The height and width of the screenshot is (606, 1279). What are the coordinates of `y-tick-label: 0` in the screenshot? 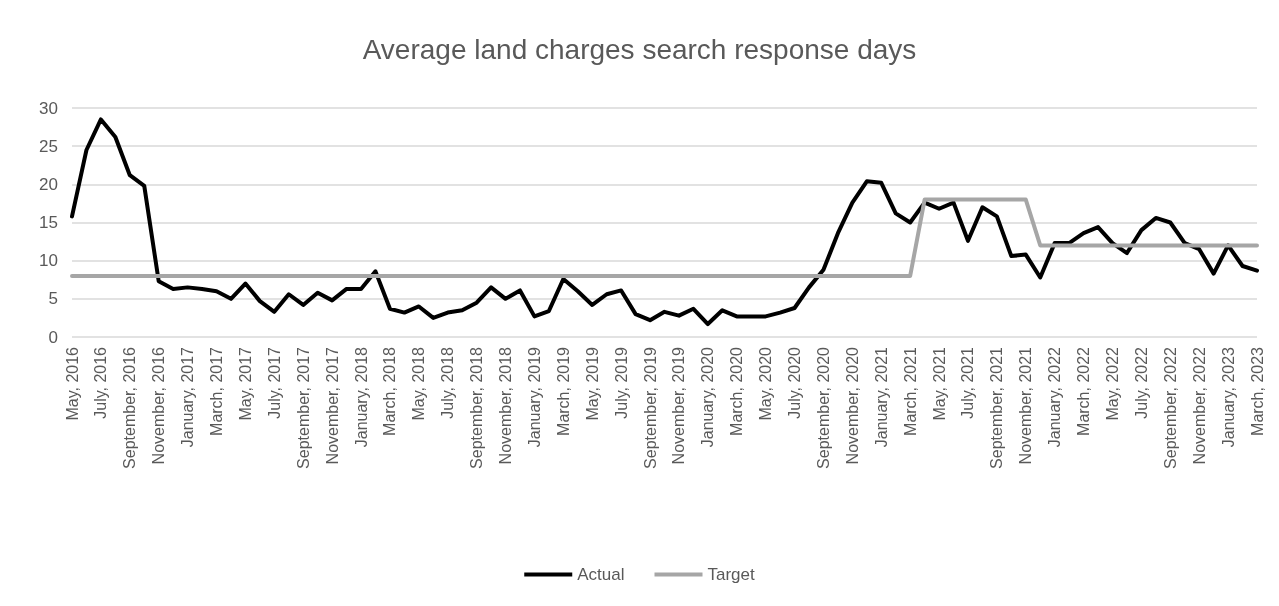 It's located at (53, 337).